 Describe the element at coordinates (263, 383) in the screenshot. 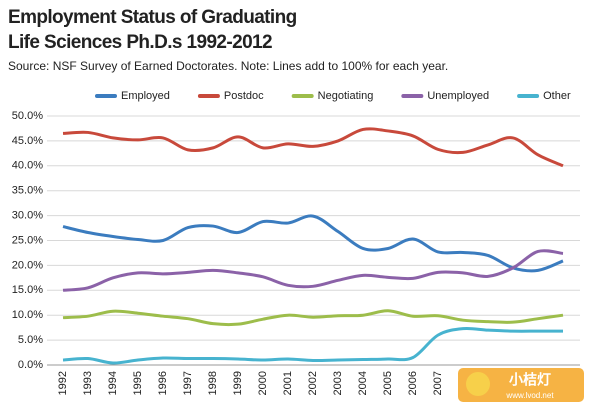

I see `x-tick-label: 2000` at that location.